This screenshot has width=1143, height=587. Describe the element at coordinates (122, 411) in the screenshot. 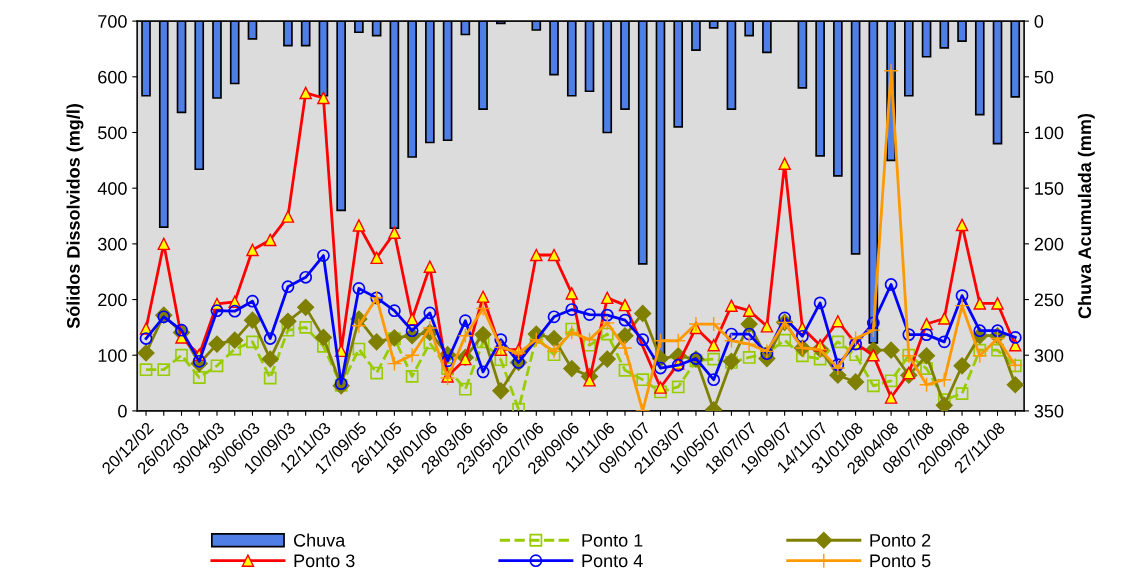

I see `y-tick-label: 0` at that location.